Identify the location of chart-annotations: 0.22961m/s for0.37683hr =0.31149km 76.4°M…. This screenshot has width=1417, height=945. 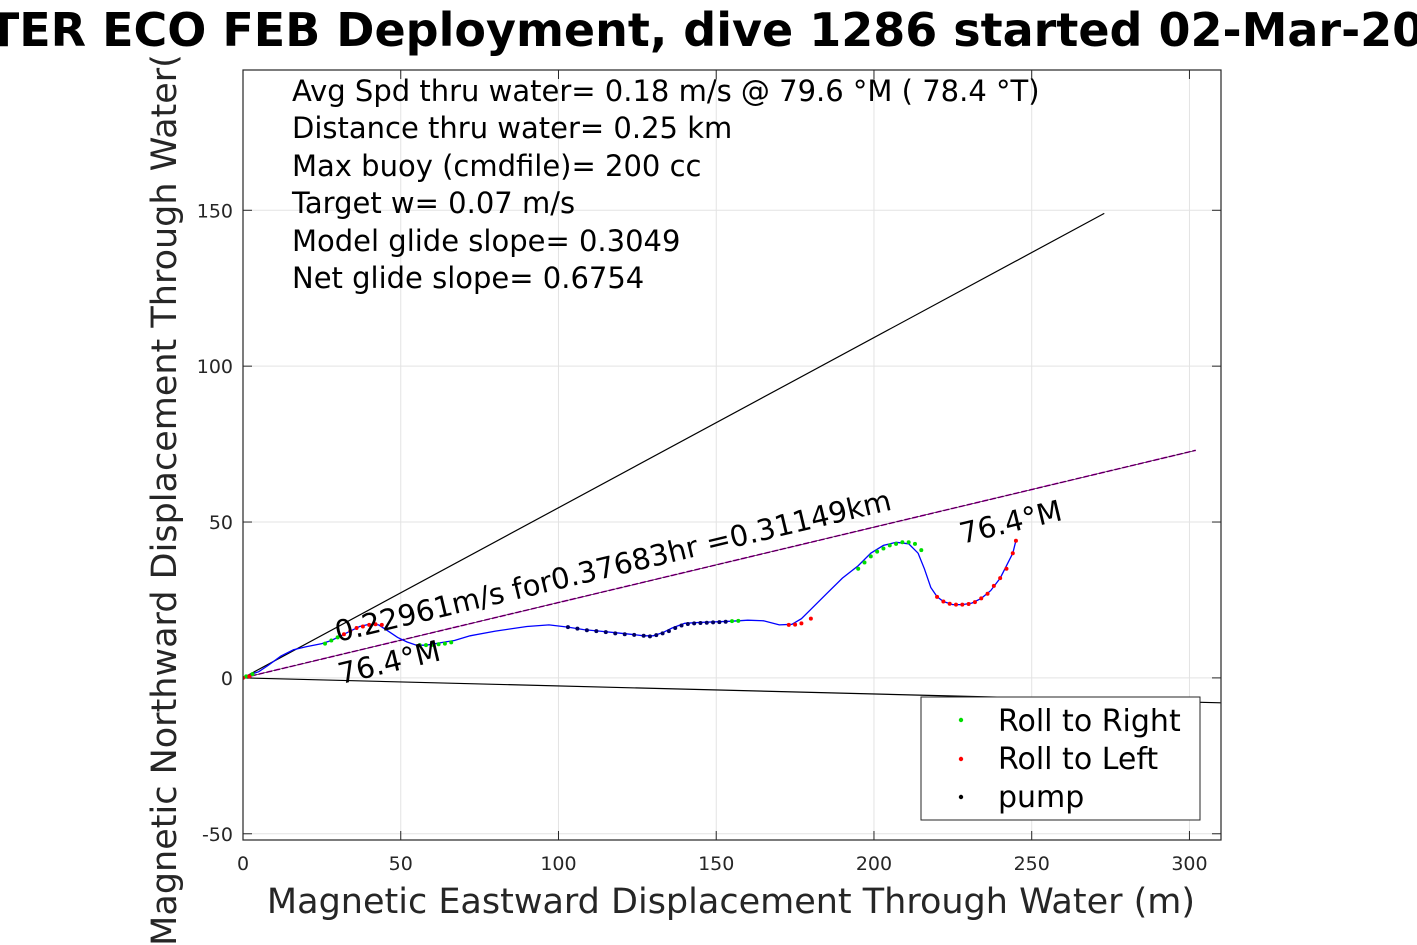
(698, 587).